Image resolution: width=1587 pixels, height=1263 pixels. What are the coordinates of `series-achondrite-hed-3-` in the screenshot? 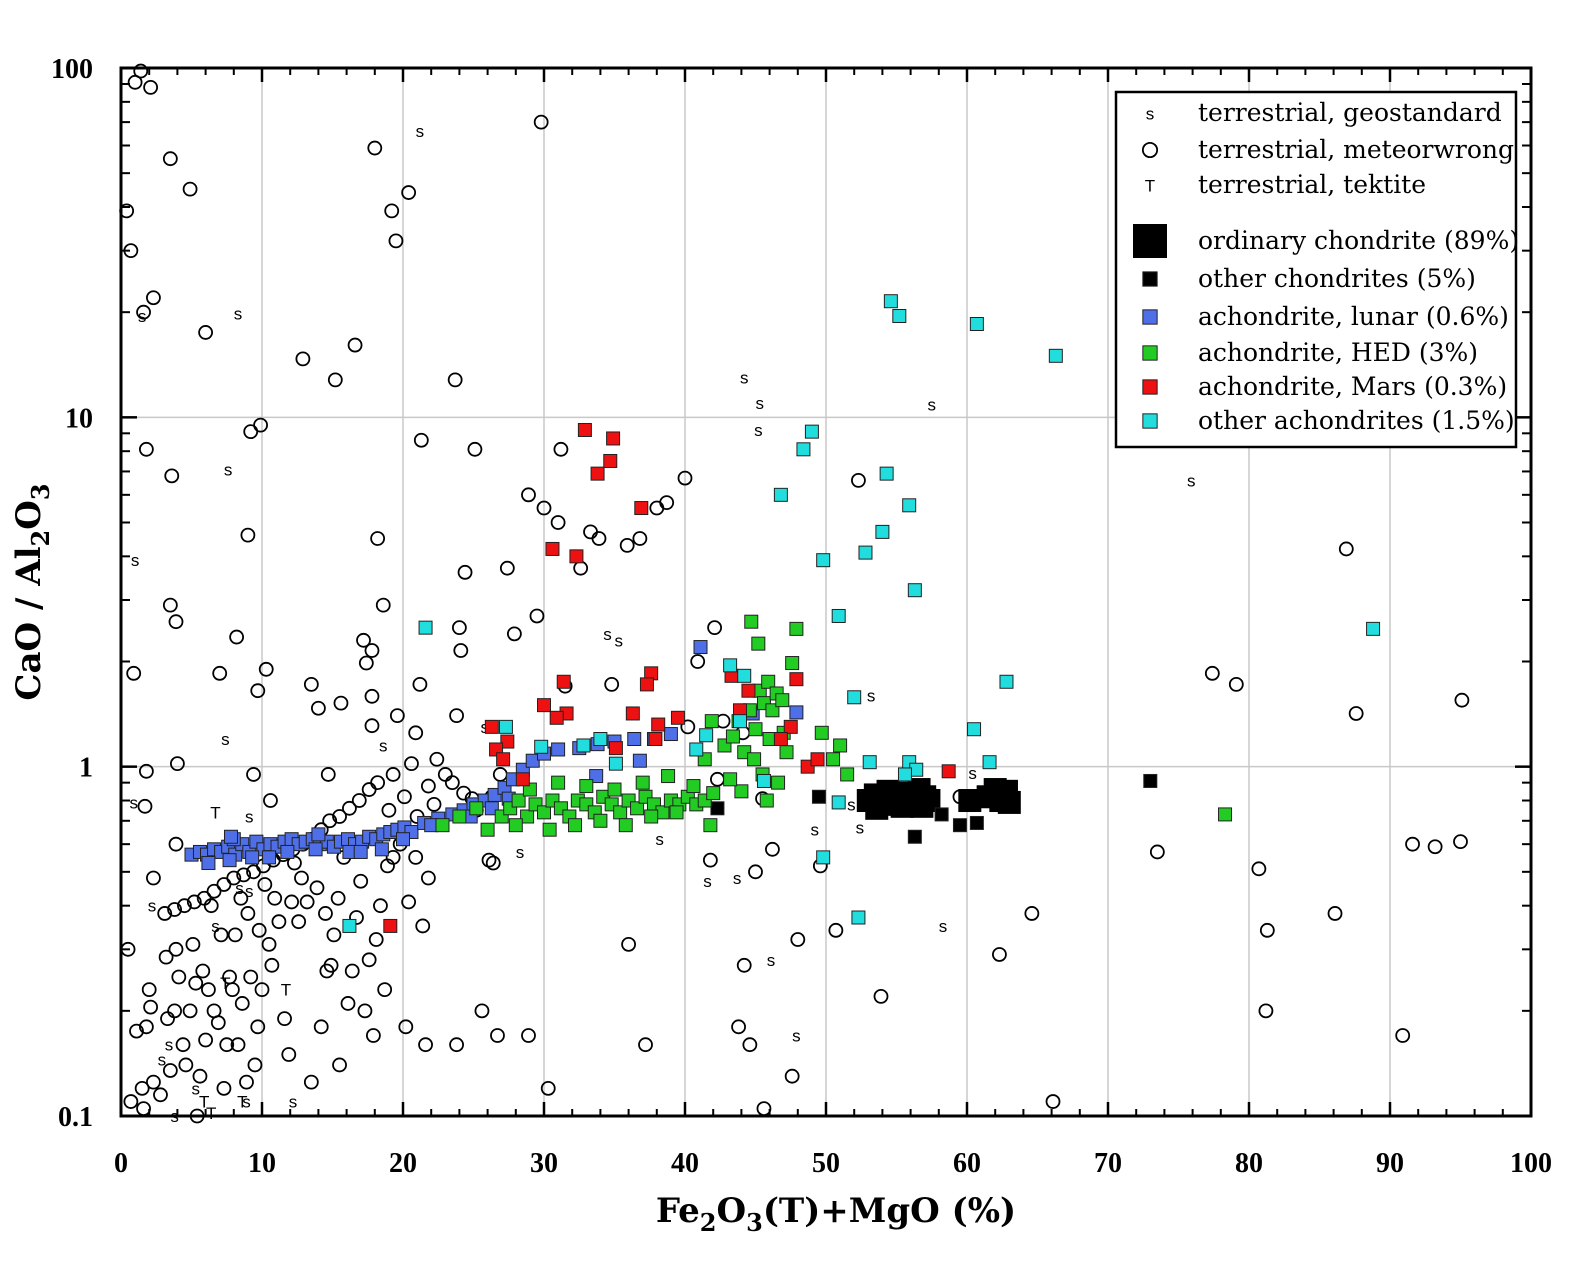 It's located at (834, 725).